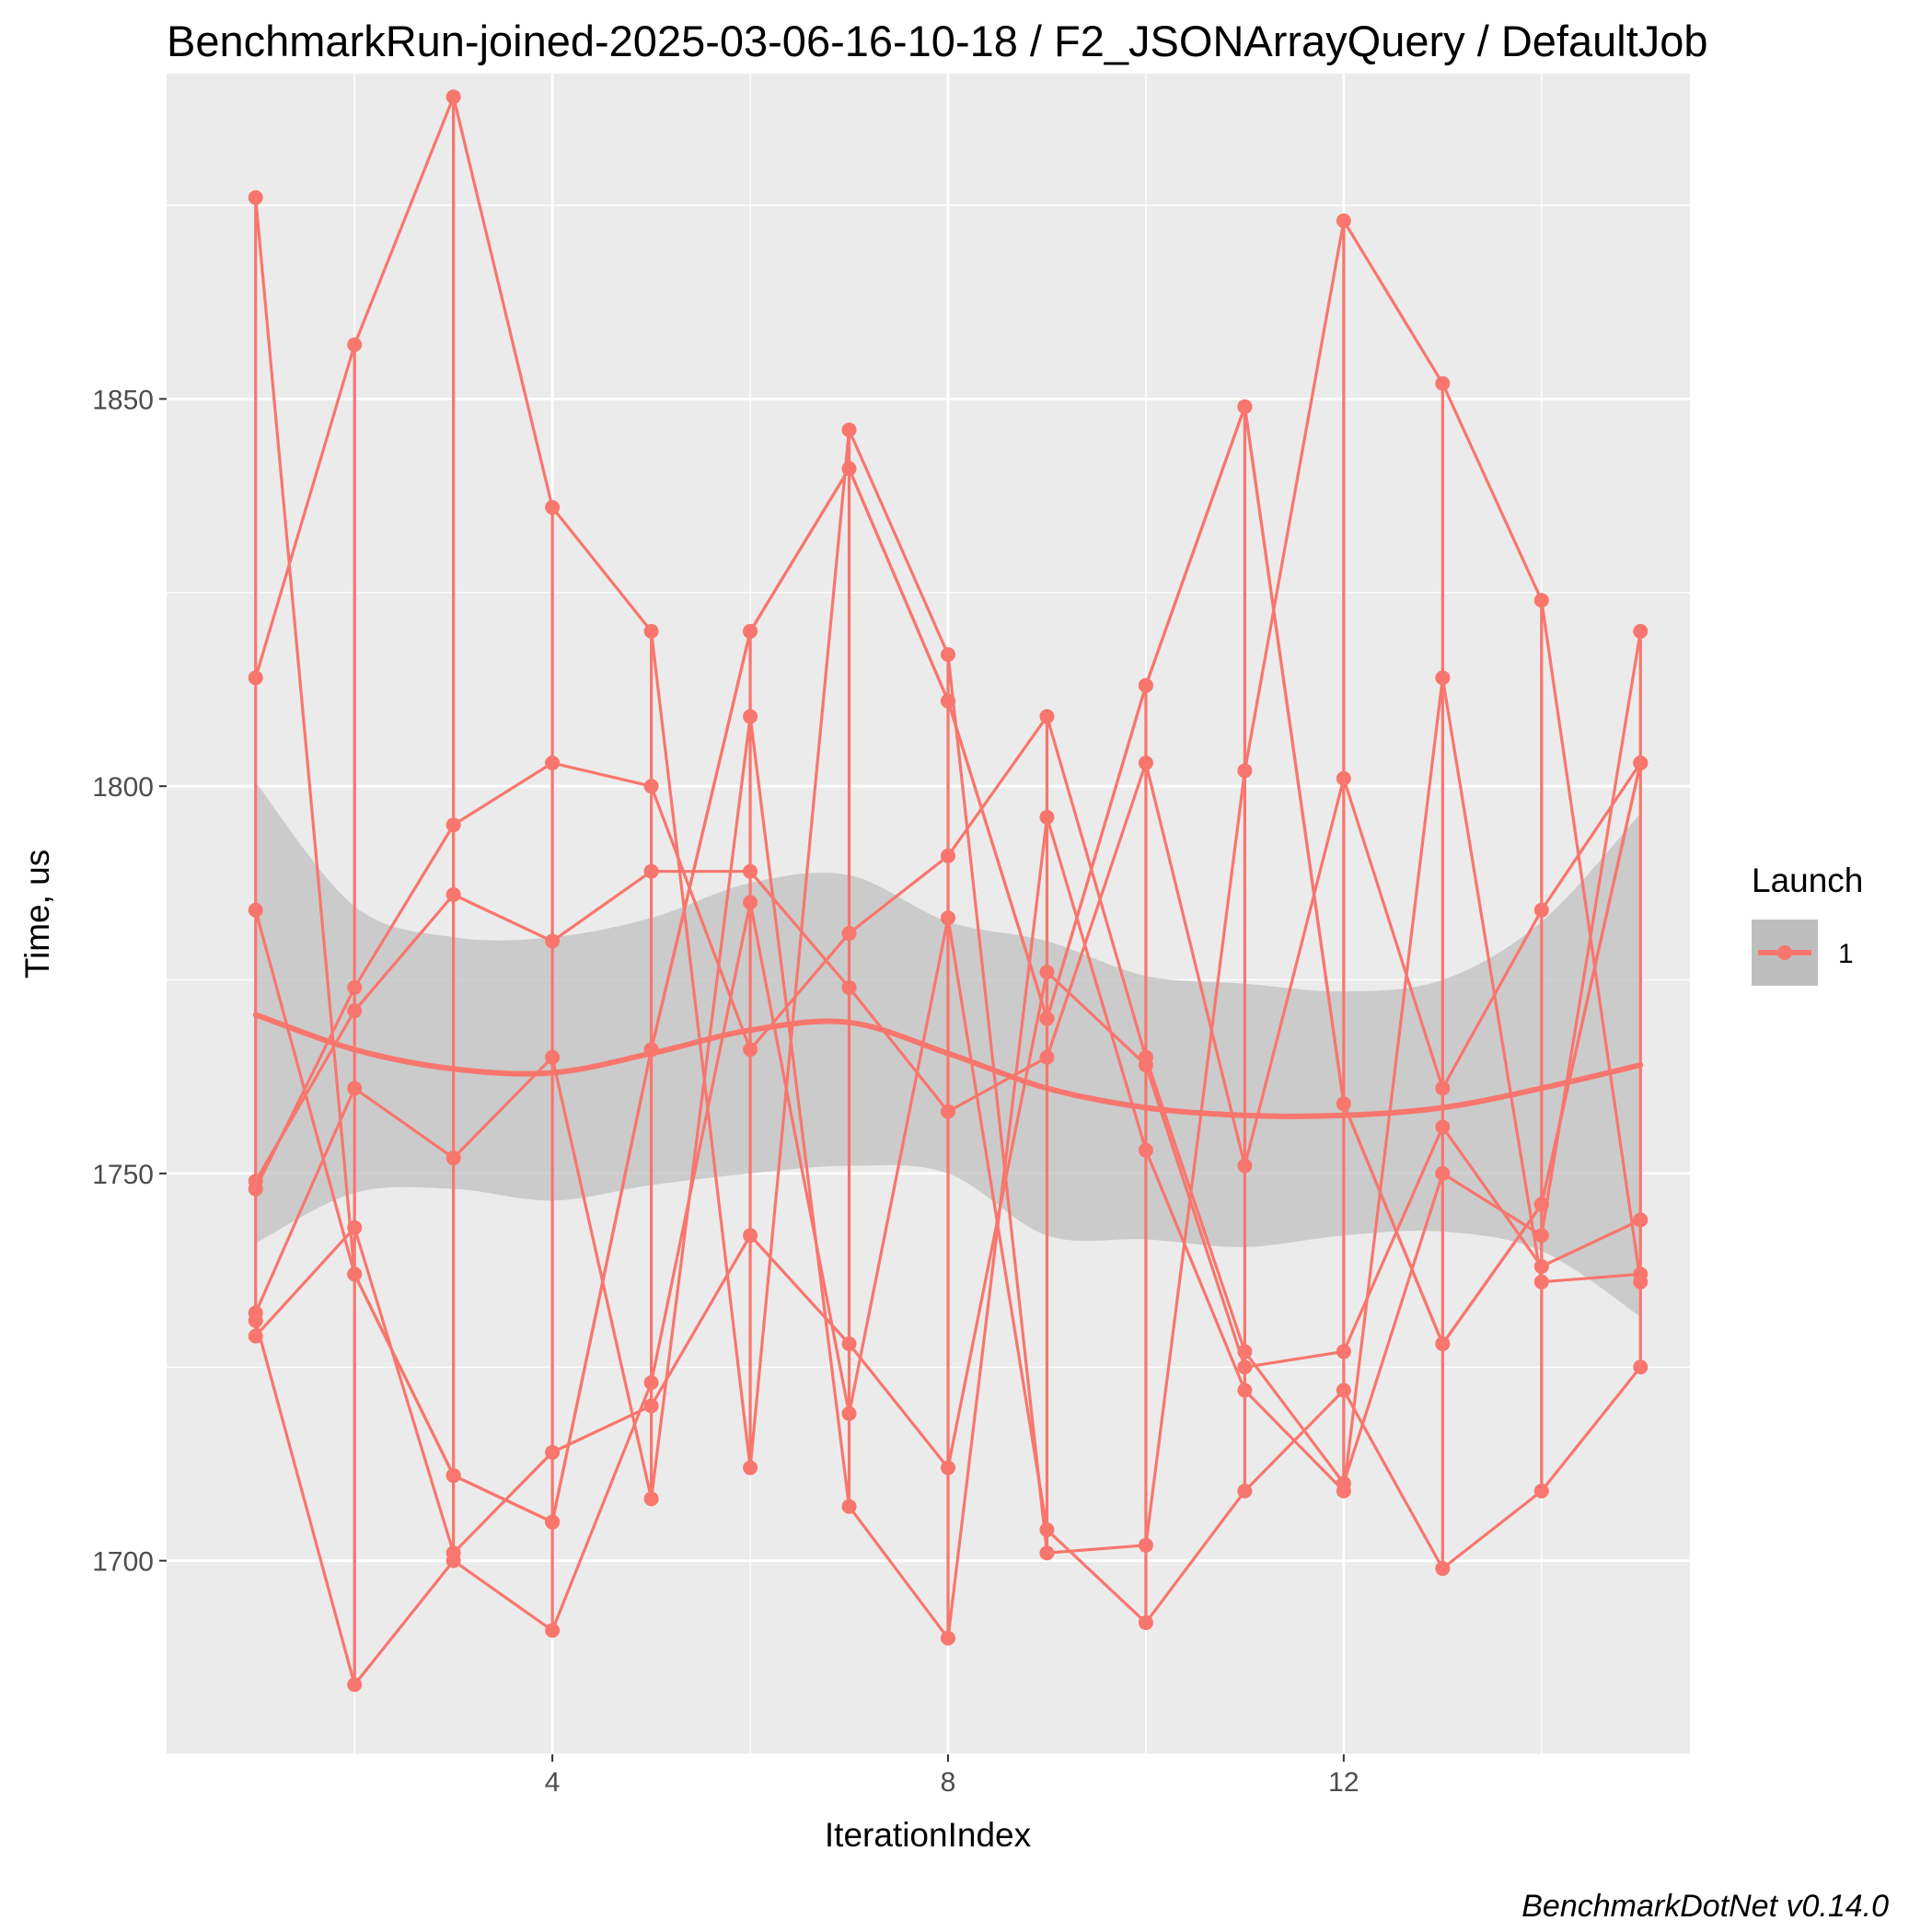 The image size is (1932, 1932). What do you see at coordinates (1705, 1907) in the screenshot?
I see `chart-caption: BenchmarkDotNet v0.14.0` at bounding box center [1705, 1907].